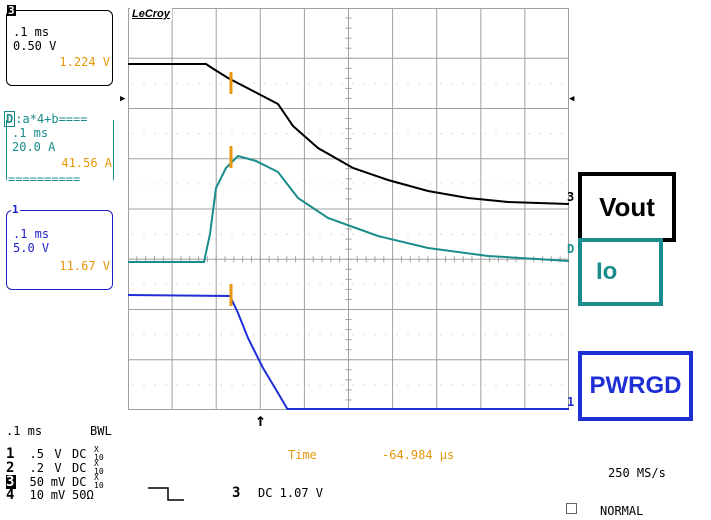 The width and height of the screenshot is (711, 520). I want to click on channel-3-panel: 3 .1 ms 0.50 V 1.224 V, so click(59, 45).